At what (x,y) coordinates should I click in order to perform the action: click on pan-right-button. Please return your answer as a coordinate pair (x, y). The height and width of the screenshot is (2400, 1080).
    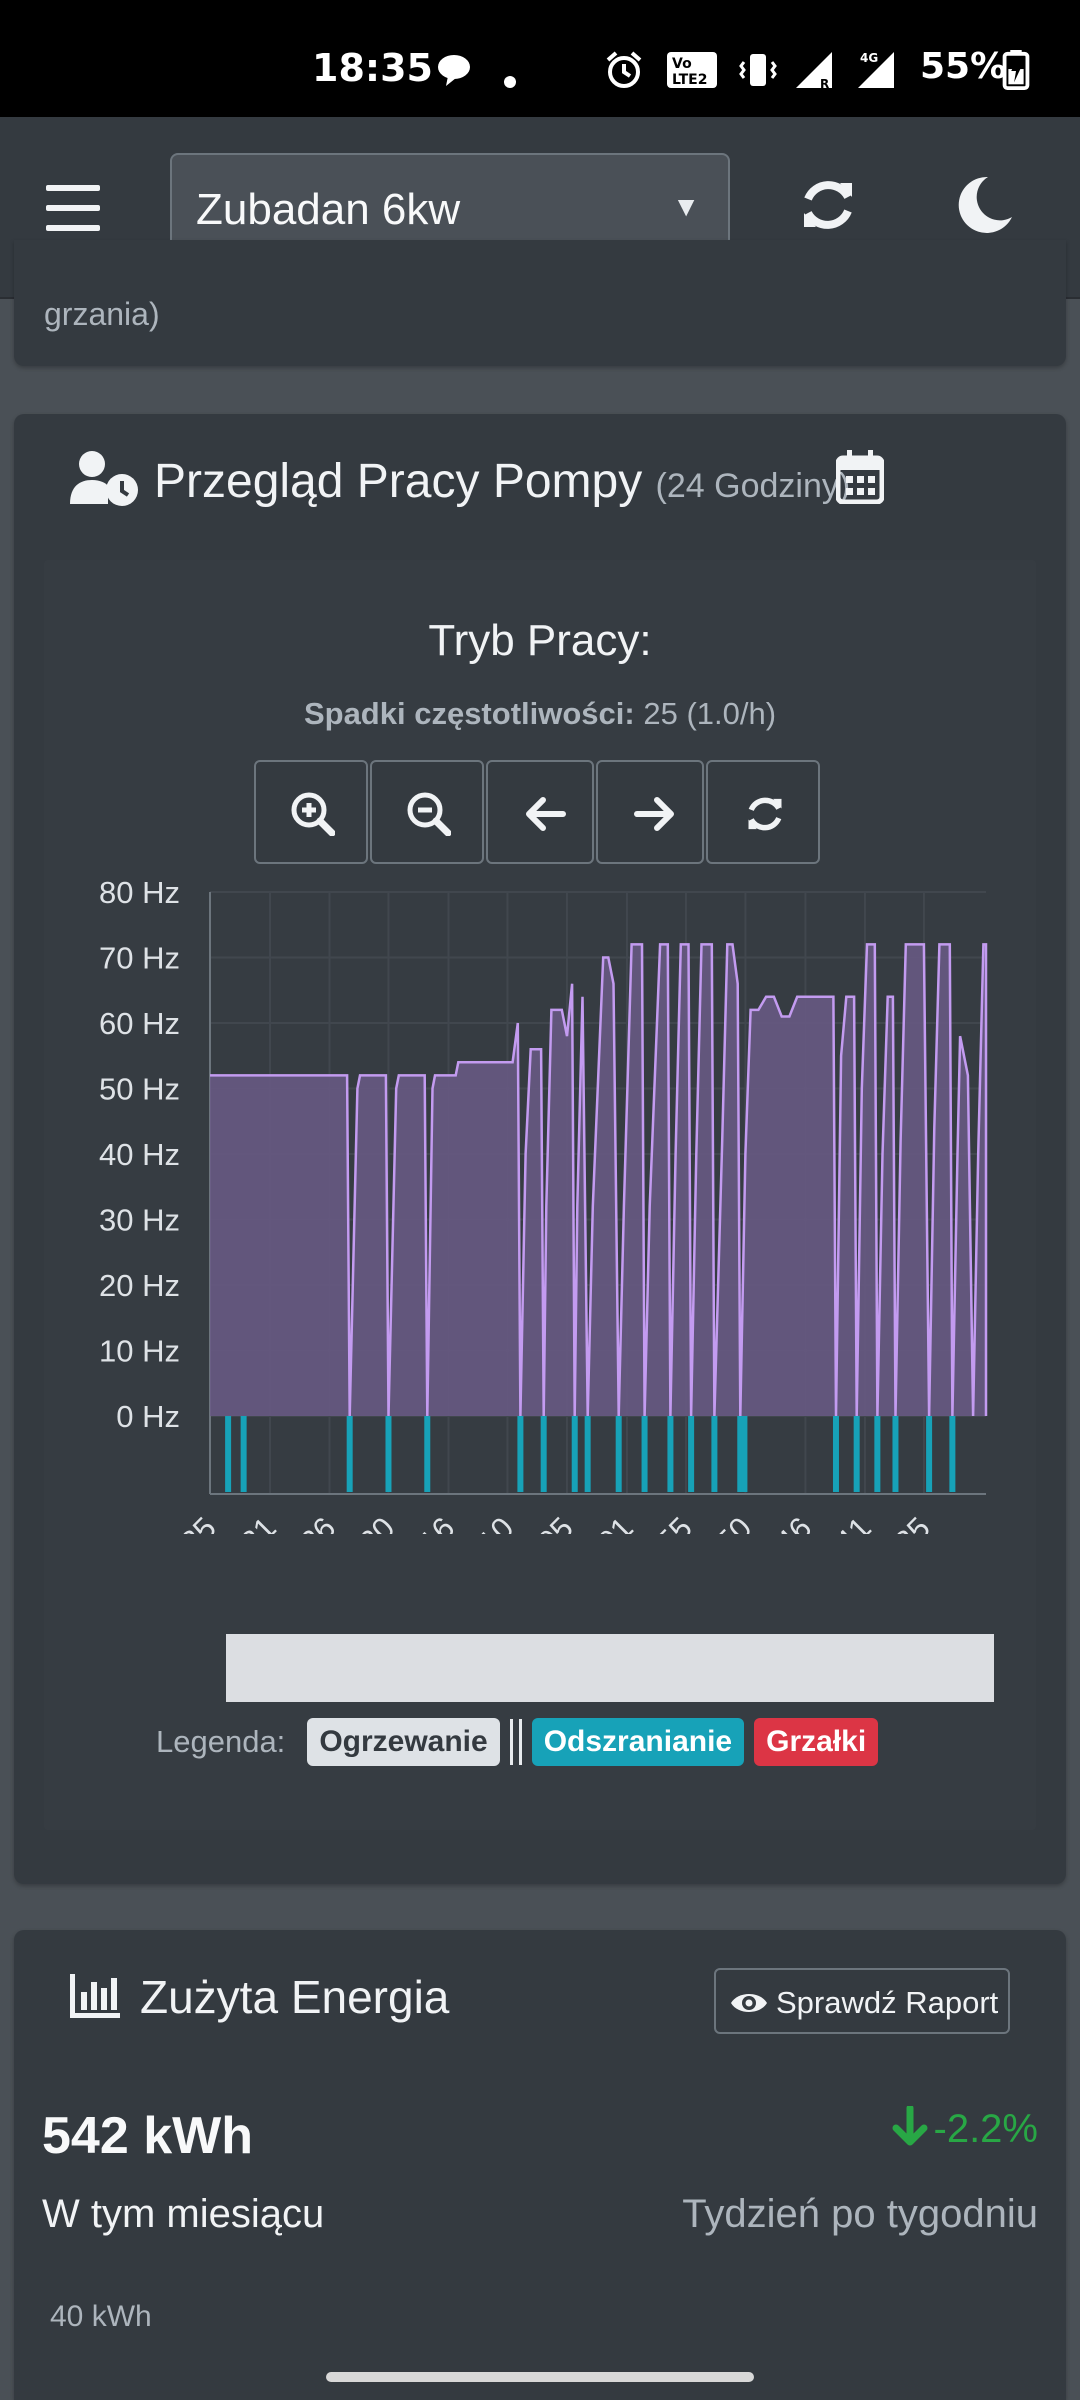
    Looking at the image, I should click on (650, 812).